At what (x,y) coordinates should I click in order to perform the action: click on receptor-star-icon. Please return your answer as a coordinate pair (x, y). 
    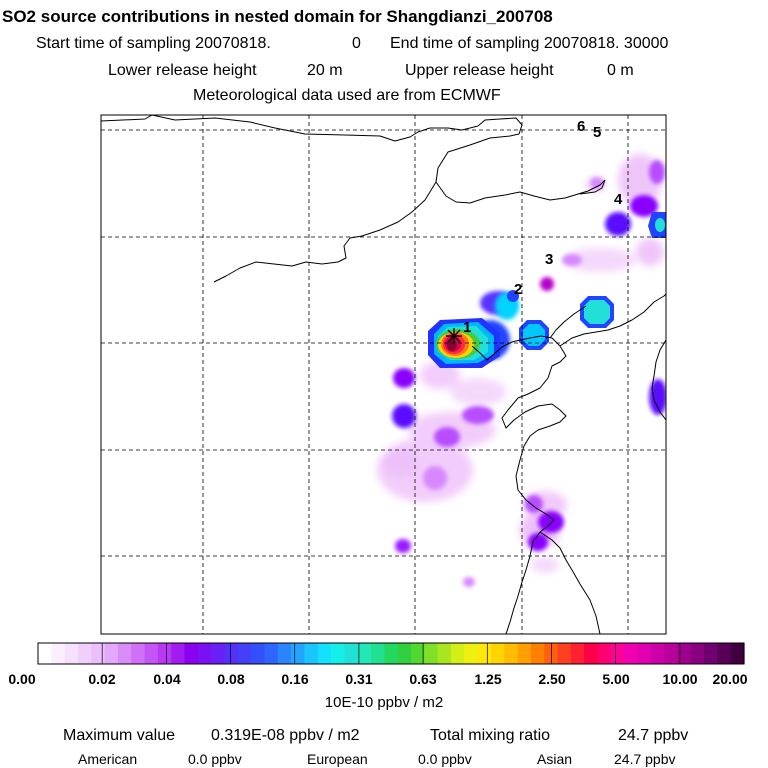
    Looking at the image, I should click on (454, 336).